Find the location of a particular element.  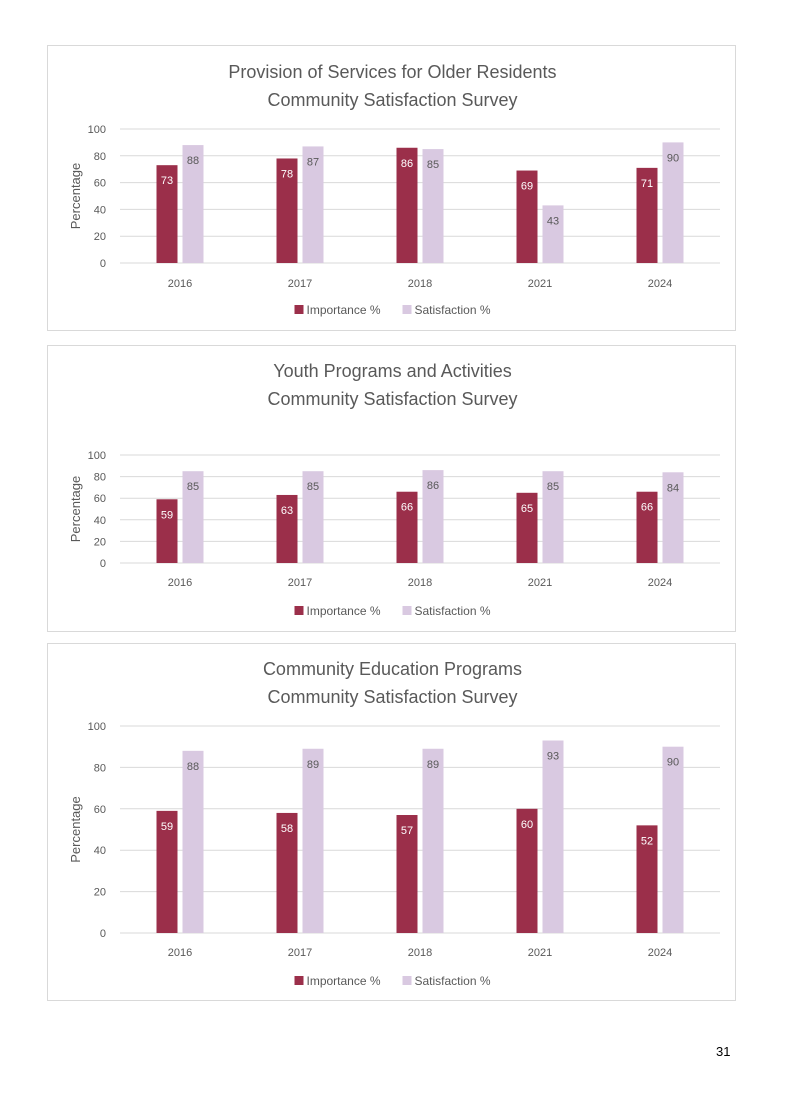

data-label: 88 is located at coordinates (193, 767).